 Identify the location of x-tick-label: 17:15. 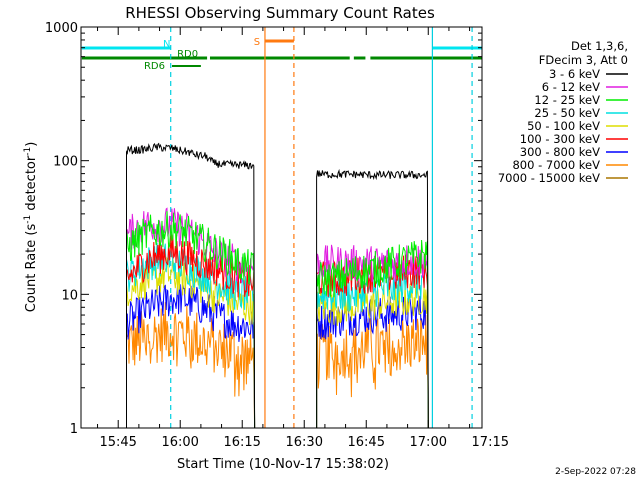
(490, 442).